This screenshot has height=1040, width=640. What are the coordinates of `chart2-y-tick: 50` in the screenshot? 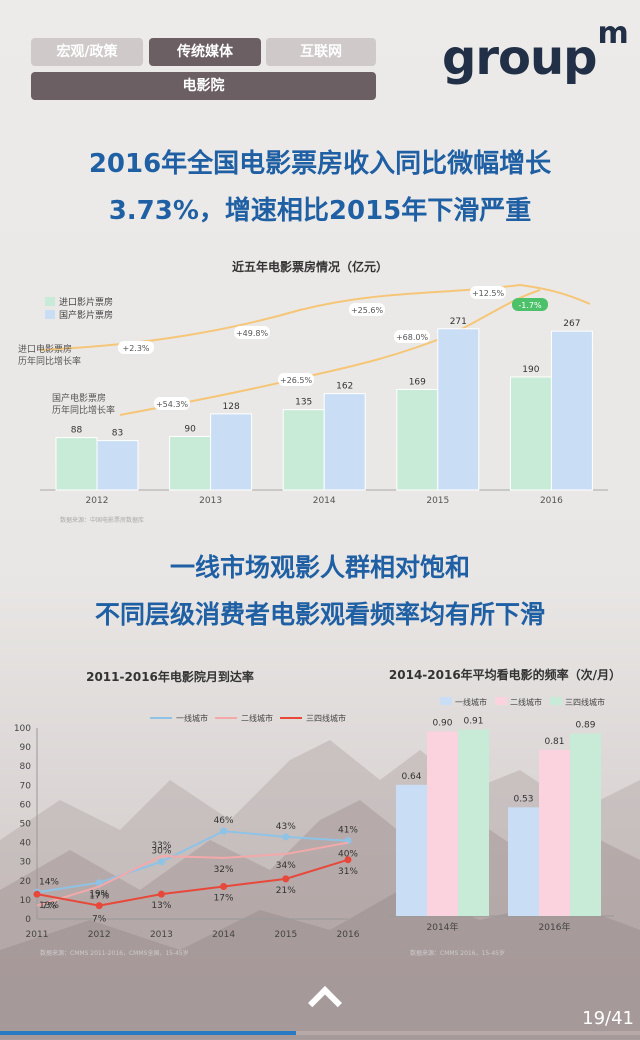 It's located at (26, 825).